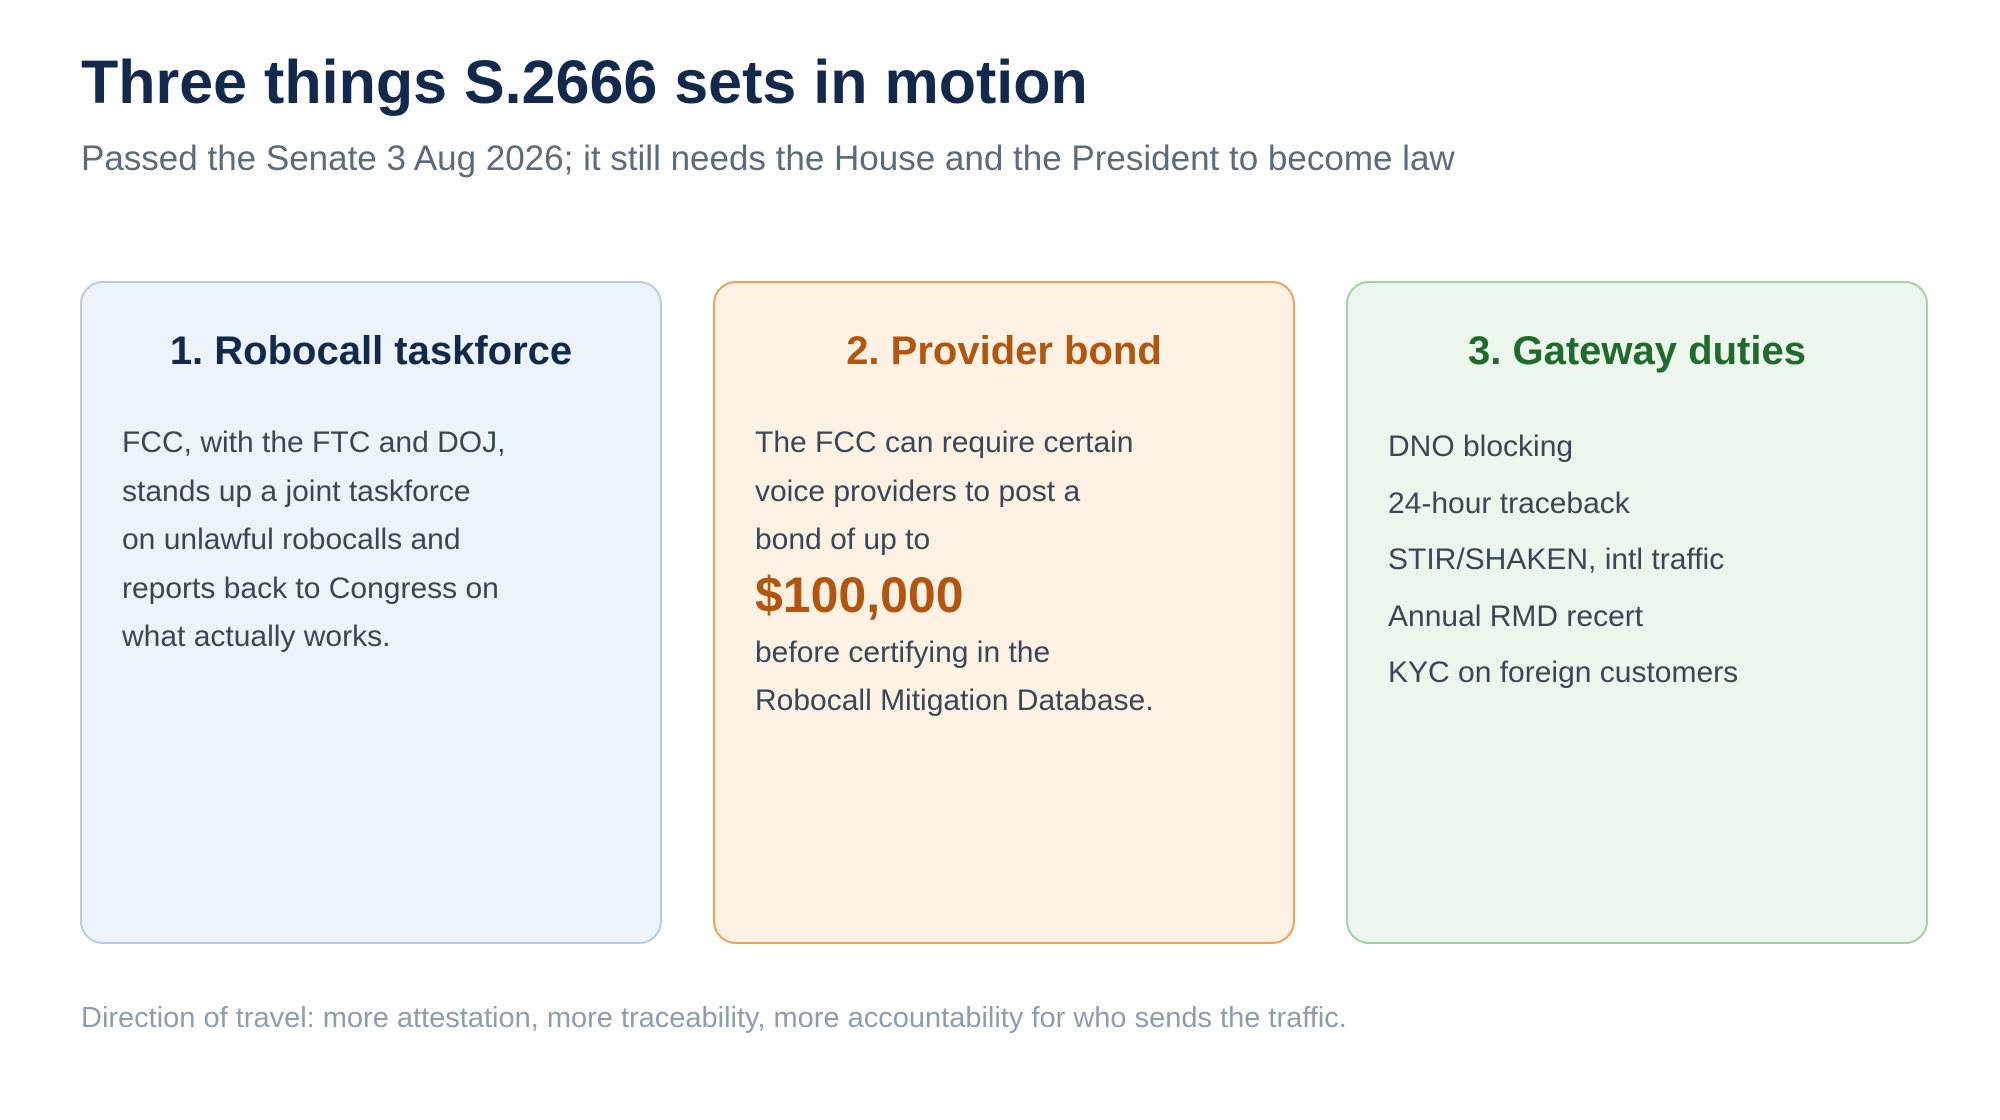 This screenshot has height=1120, width=2000. I want to click on card-text-line: what actually works., so click(256, 636).